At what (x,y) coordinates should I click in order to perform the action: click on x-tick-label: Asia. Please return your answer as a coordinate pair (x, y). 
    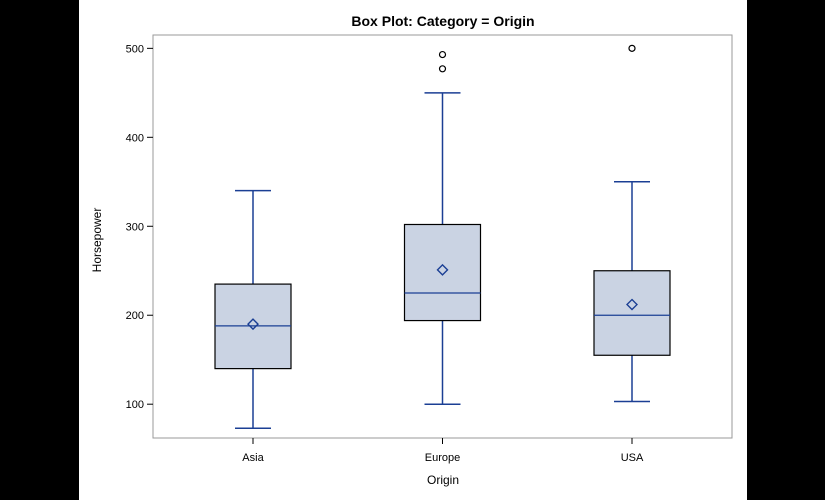
    Looking at the image, I should click on (253, 458).